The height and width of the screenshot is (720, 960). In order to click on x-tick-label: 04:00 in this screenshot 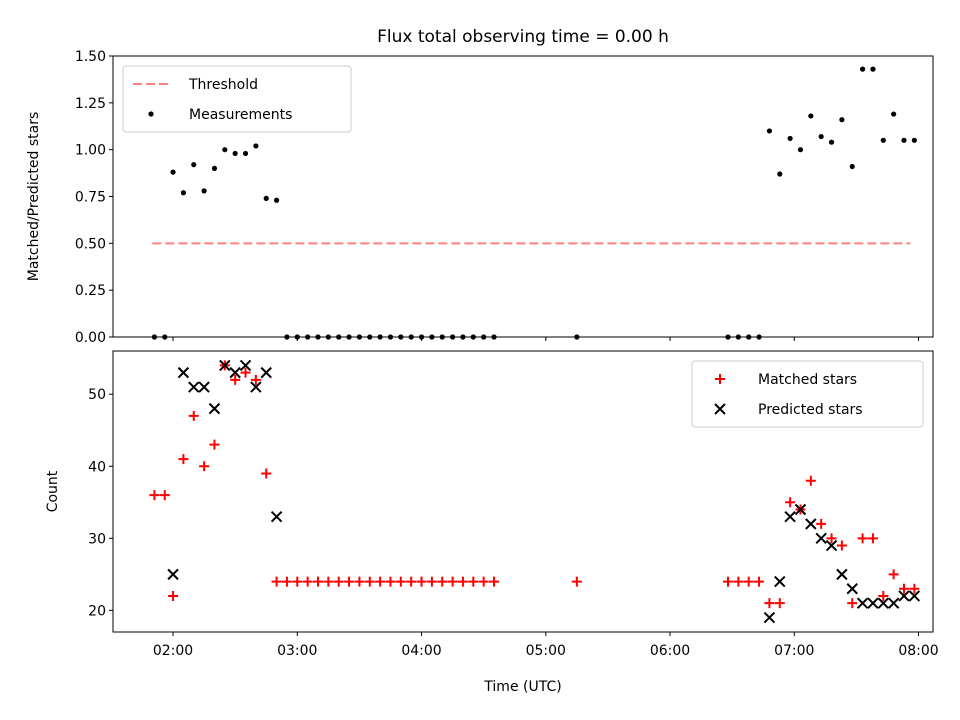, I will do `click(421, 651)`.